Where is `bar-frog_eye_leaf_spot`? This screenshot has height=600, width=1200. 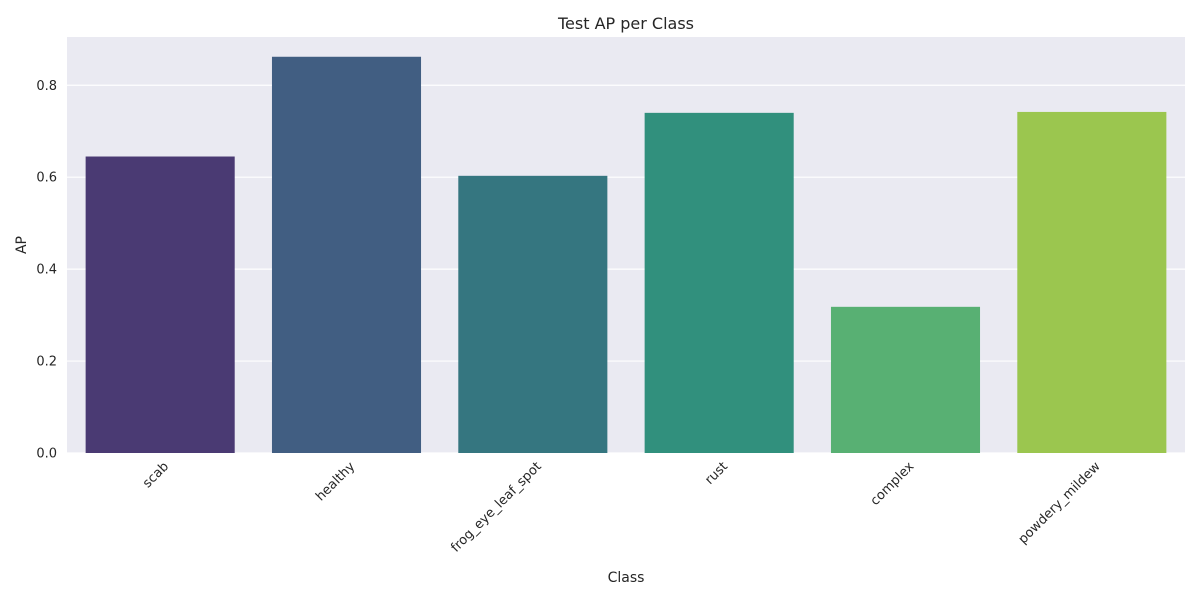 bar-frog_eye_leaf_spot is located at coordinates (533, 314).